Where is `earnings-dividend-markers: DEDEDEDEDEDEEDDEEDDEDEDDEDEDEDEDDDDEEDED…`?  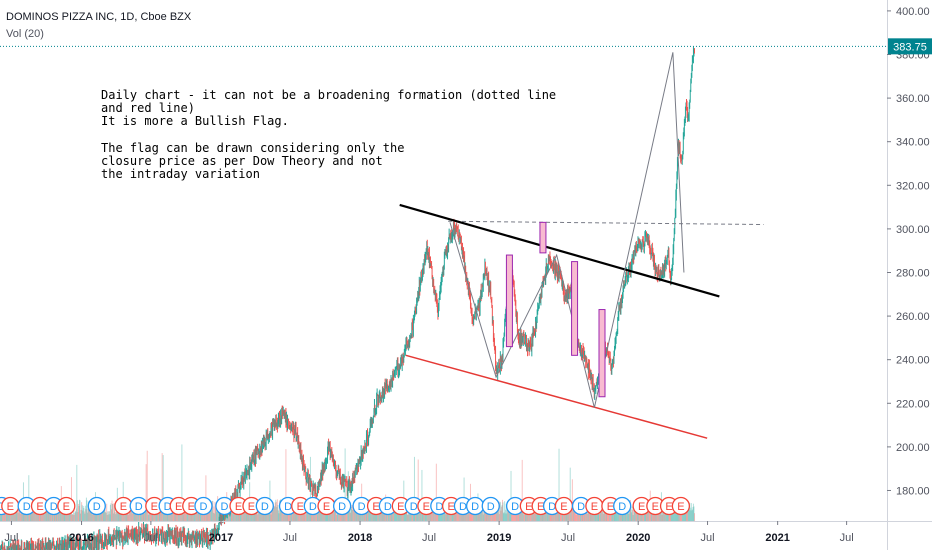
earnings-dividend-markers: DEDEDEDEDEDEEDDEEDDEDEDDEDEDEDEDDDDEEDED… is located at coordinates (345, 506).